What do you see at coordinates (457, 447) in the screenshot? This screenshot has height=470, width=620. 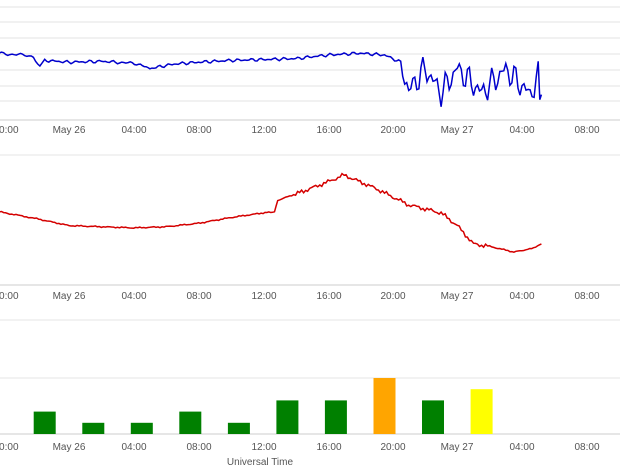 I see `bottom-x-tick-label: May 27` at bounding box center [457, 447].